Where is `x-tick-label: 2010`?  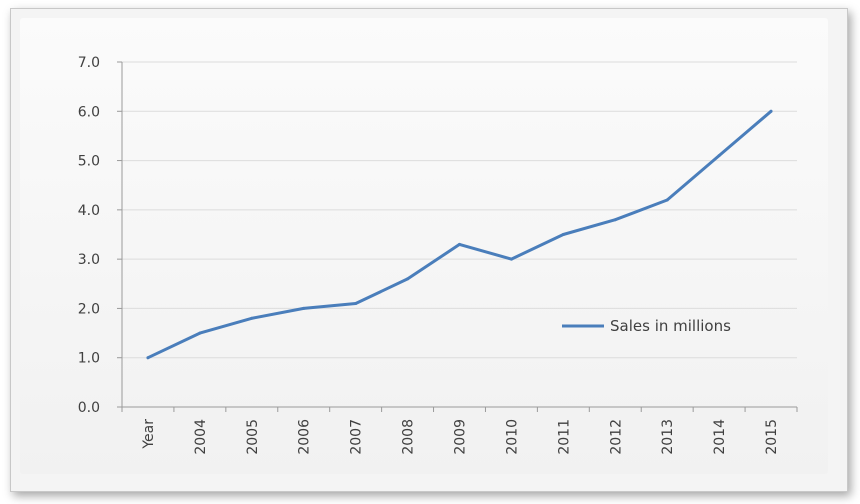
x-tick-label: 2010 is located at coordinates (512, 437).